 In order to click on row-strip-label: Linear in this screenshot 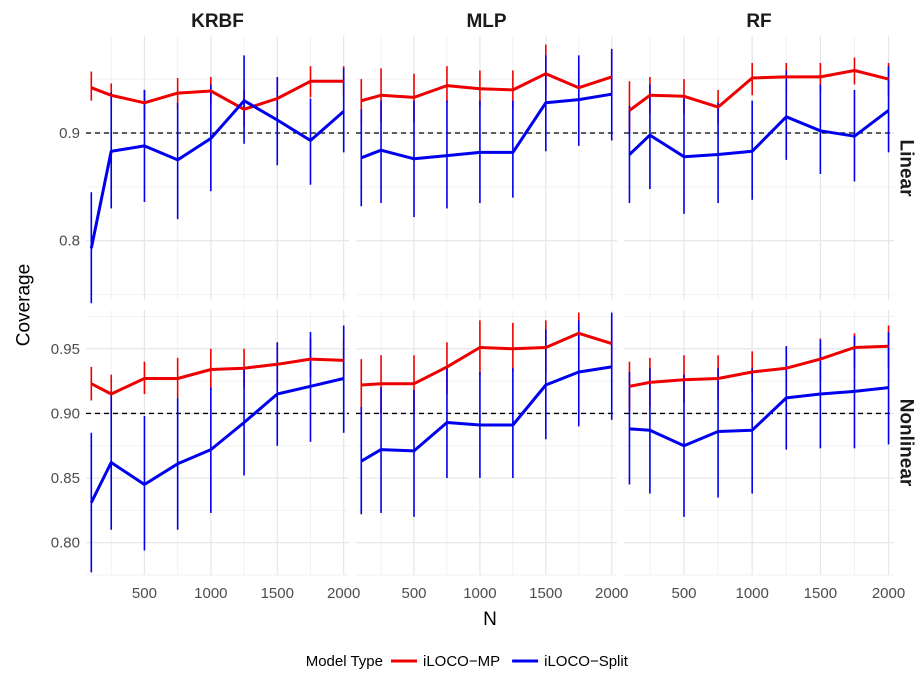, I will do `click(906, 168)`.